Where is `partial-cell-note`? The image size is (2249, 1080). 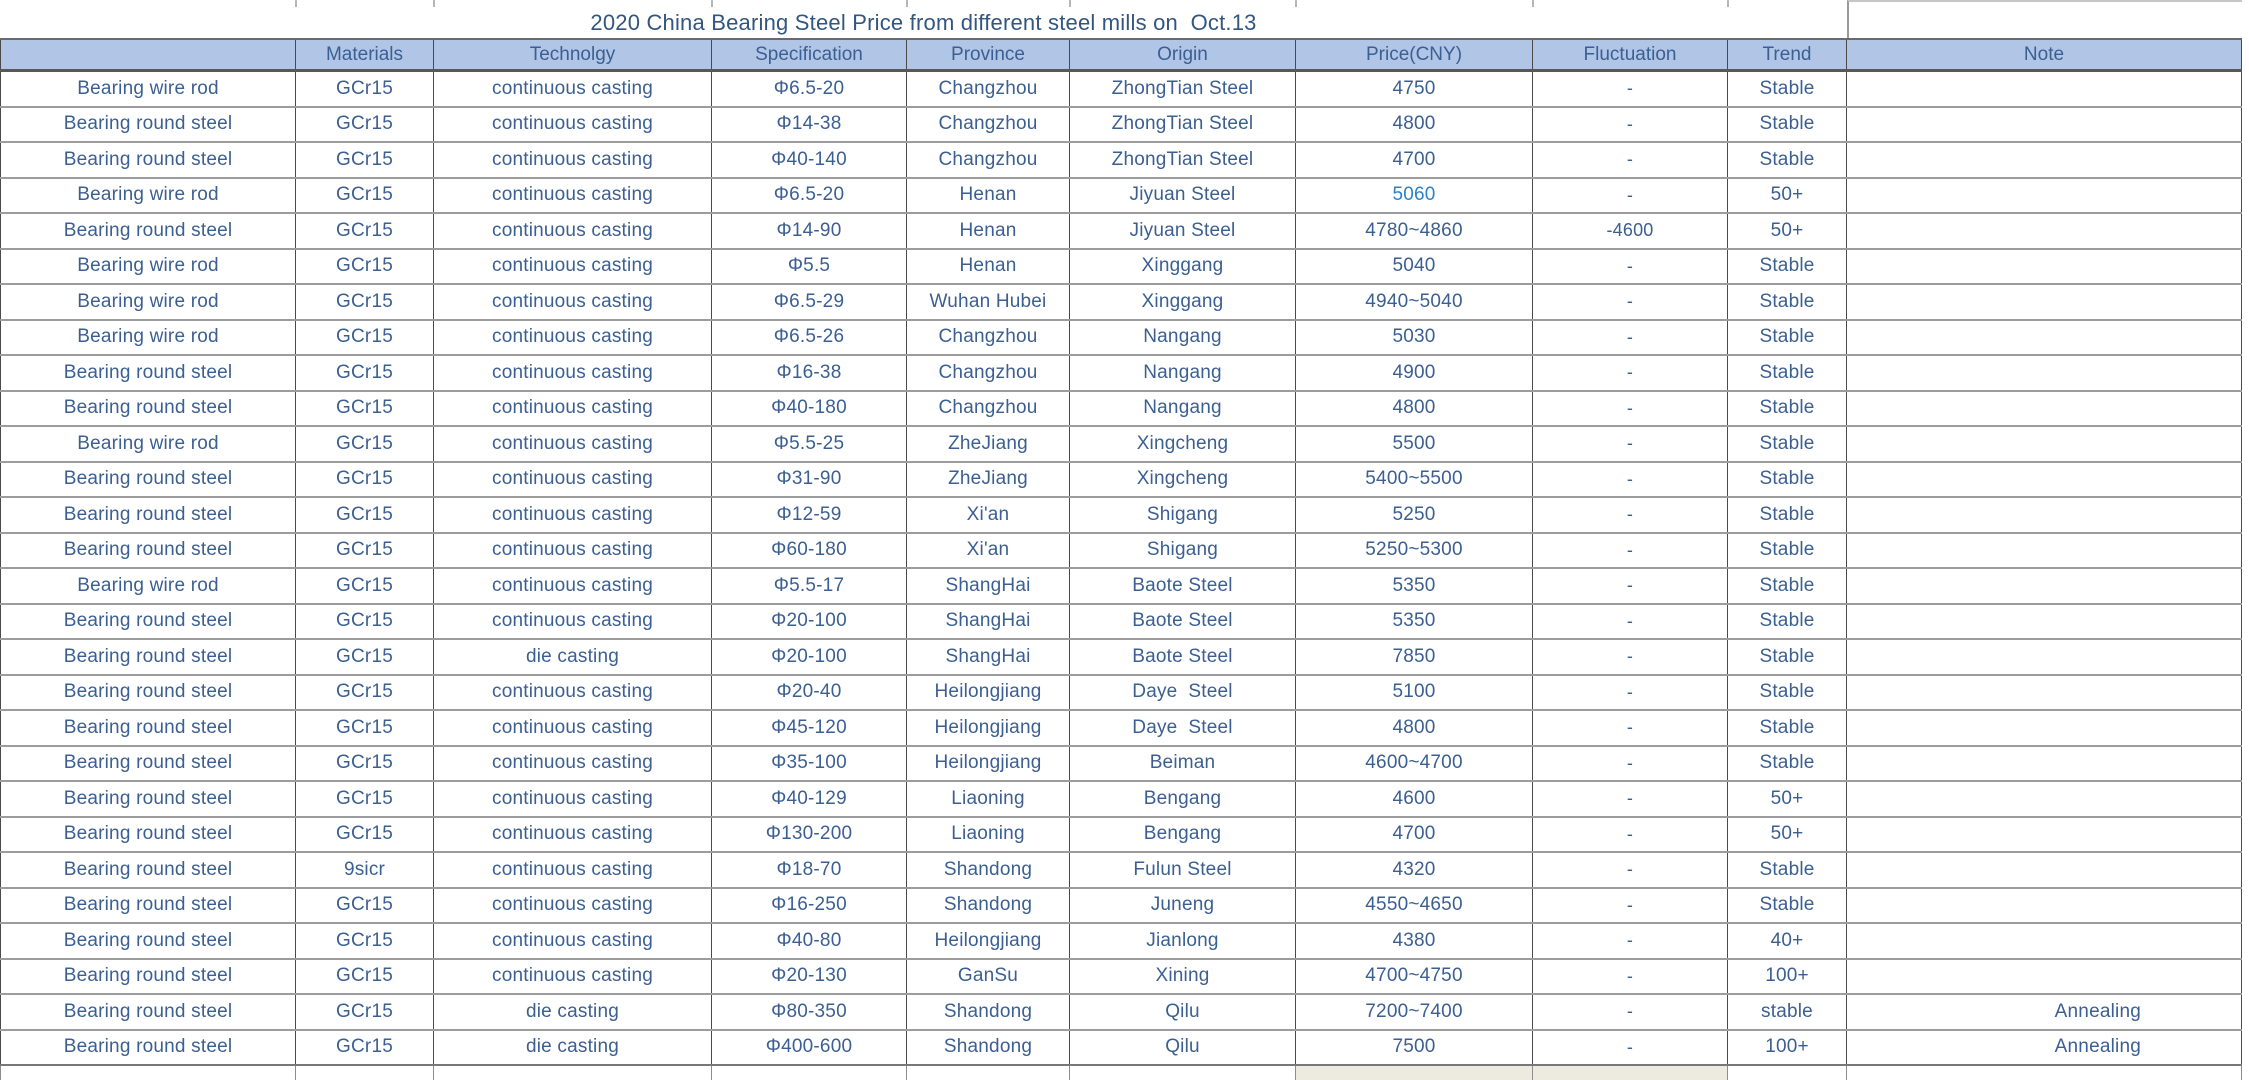
partial-cell-note is located at coordinates (2044, 1073).